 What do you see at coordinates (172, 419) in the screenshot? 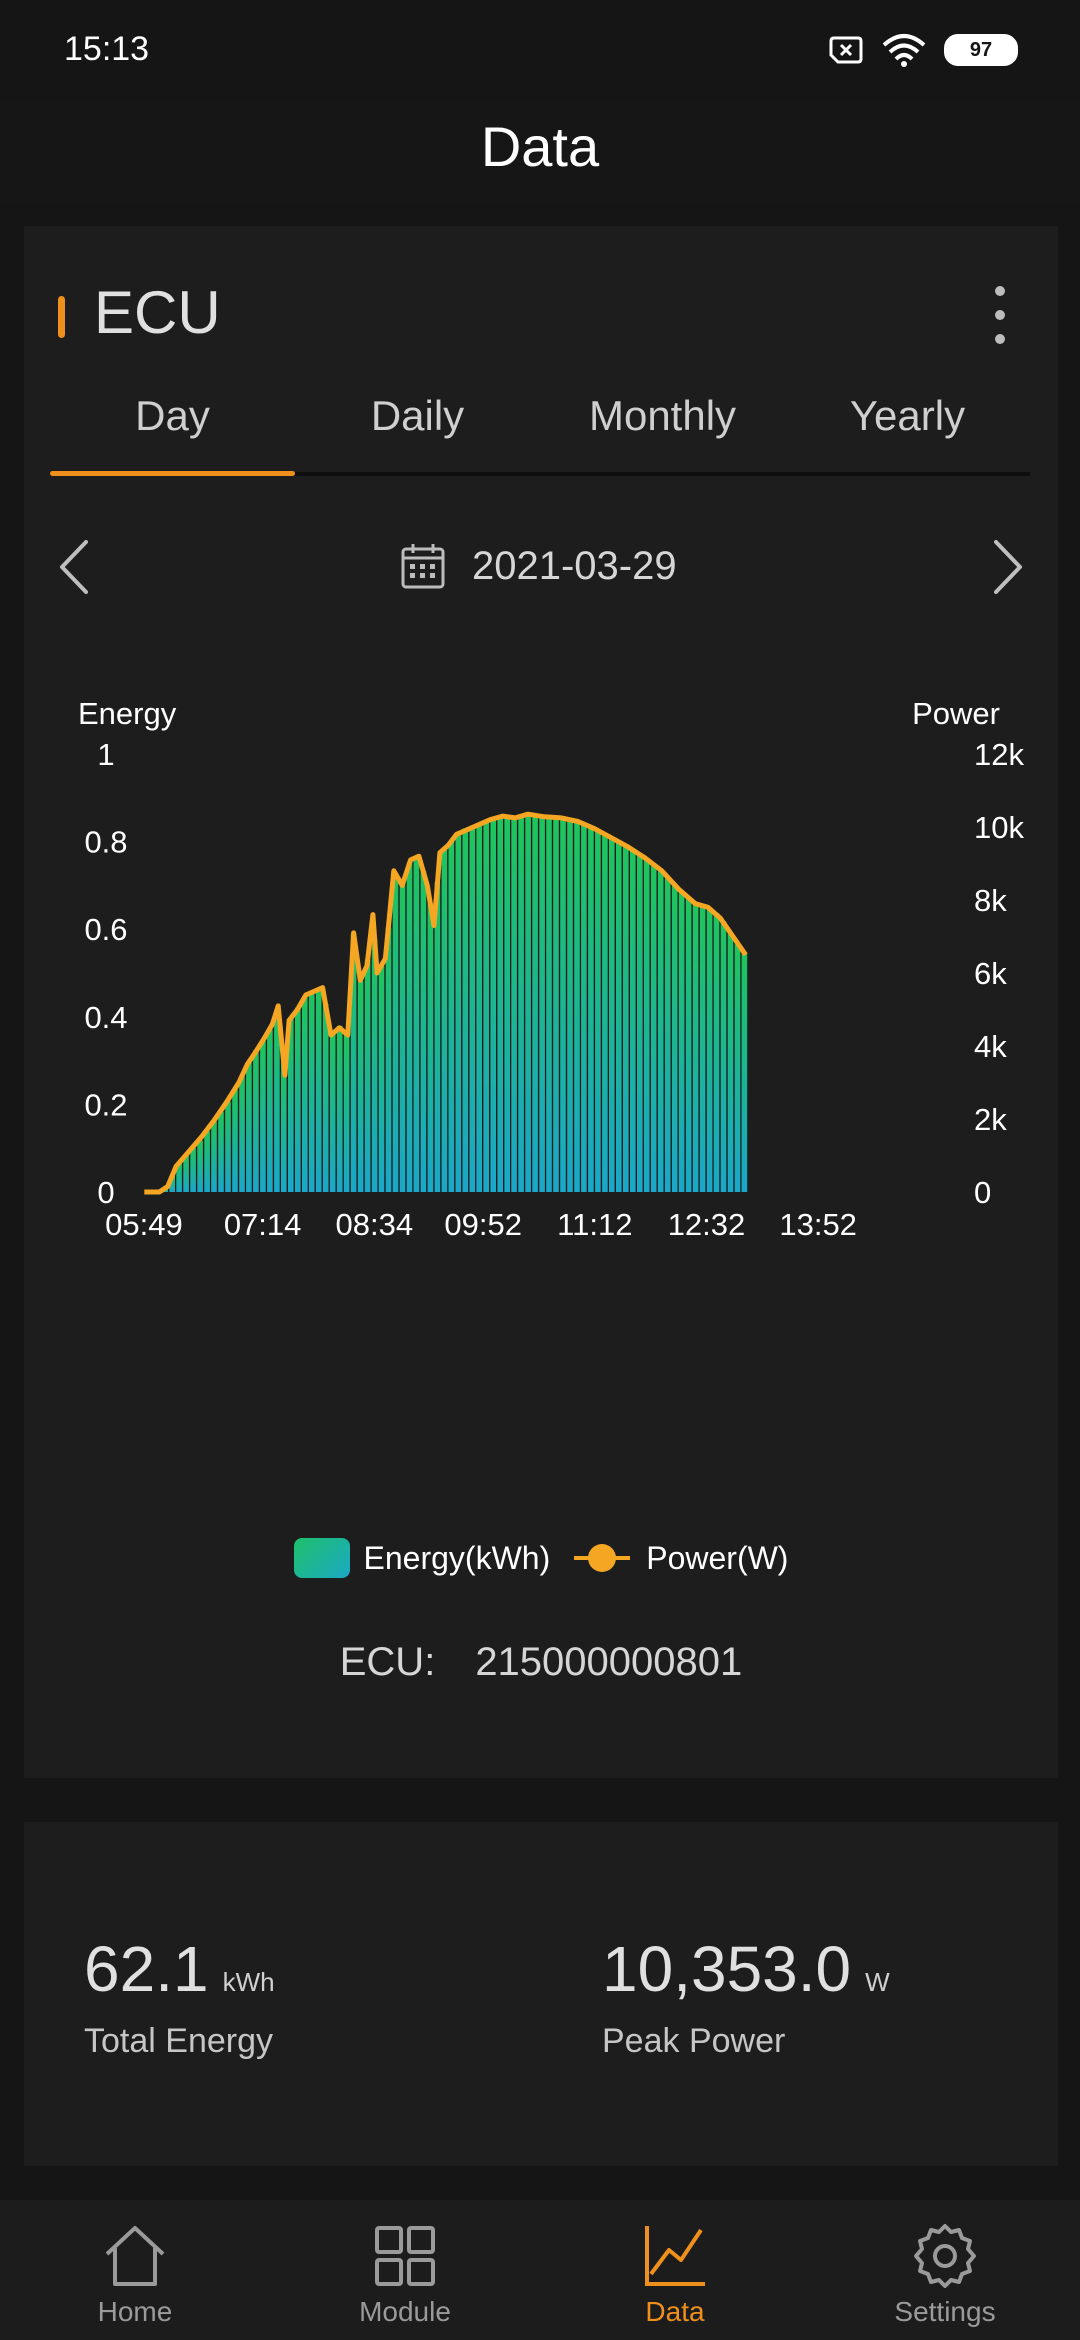
I see `tab-day: Day` at bounding box center [172, 419].